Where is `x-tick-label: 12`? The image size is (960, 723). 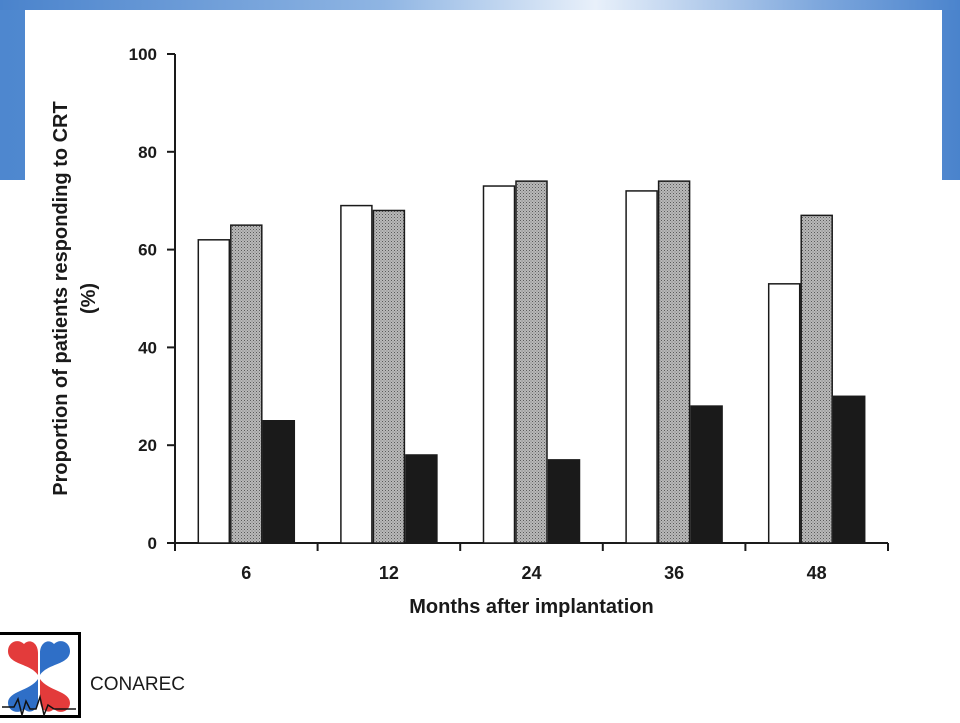 x-tick-label: 12 is located at coordinates (389, 573).